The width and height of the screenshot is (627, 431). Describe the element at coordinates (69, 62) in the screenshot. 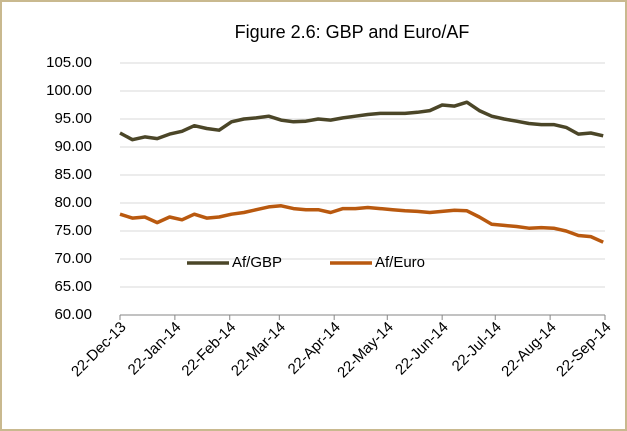

I see `y-tick-label: 105.00` at that location.